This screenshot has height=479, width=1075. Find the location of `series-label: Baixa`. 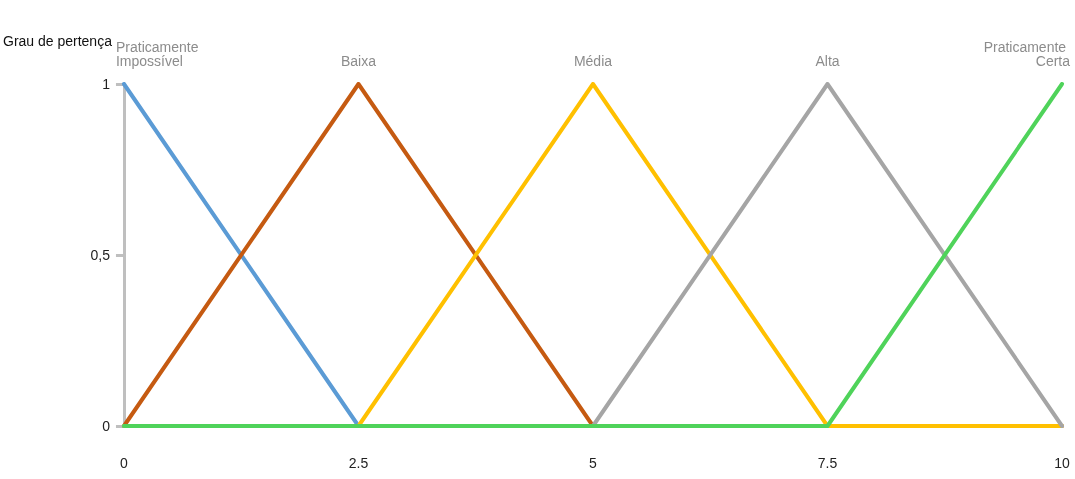

series-label: Baixa is located at coordinates (358, 61).